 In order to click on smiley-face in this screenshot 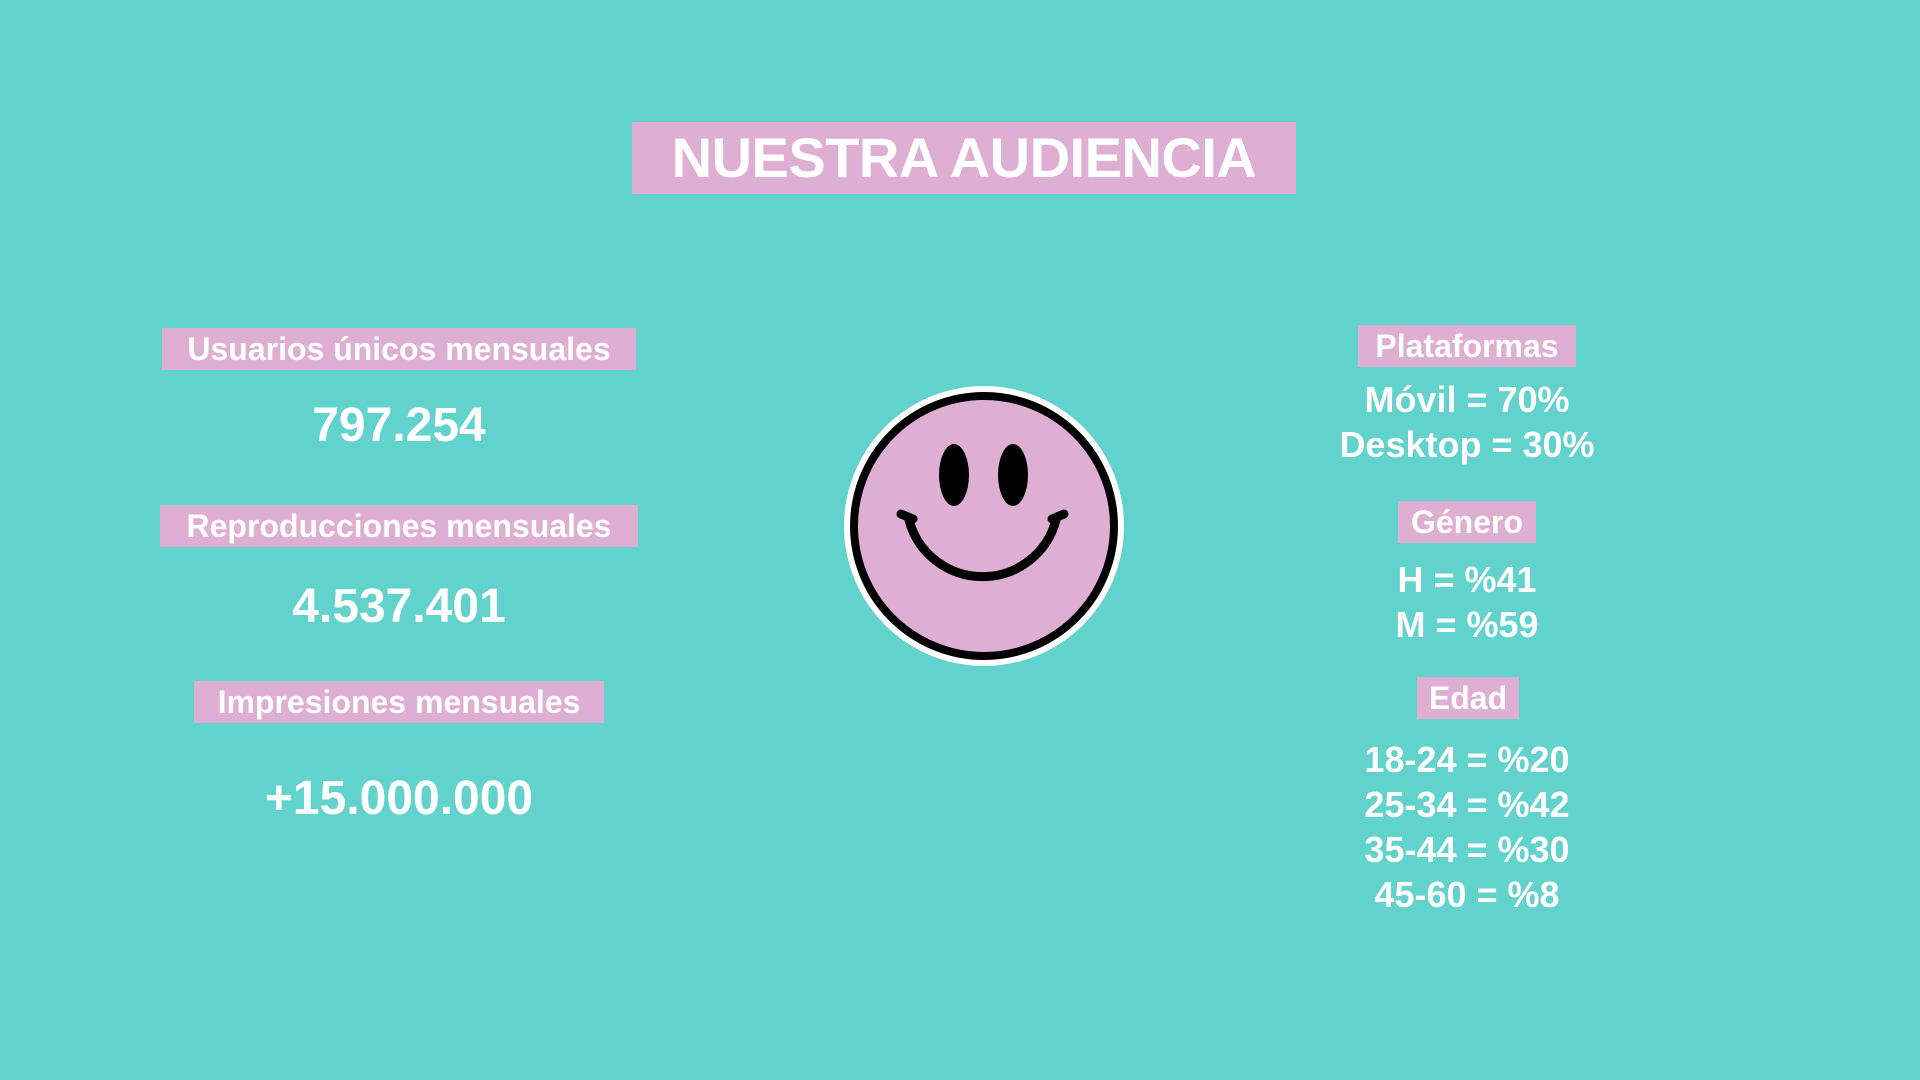, I will do `click(984, 526)`.